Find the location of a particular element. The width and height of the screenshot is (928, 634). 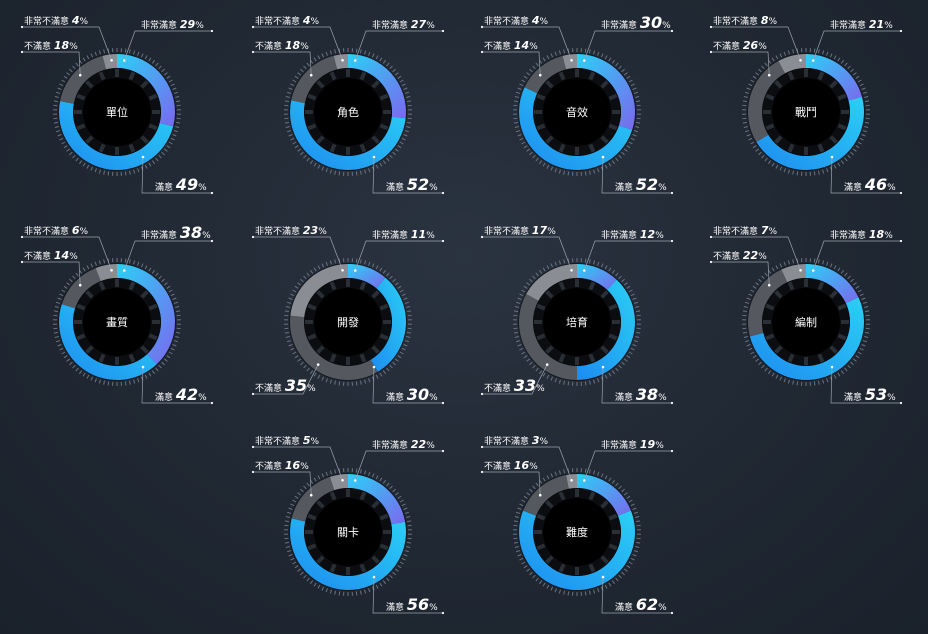

donut-chart-培育: 培育 非常不滿意 17% 不滿意 33% 非常滿意 12% 滿意 38% is located at coordinates (577, 314).